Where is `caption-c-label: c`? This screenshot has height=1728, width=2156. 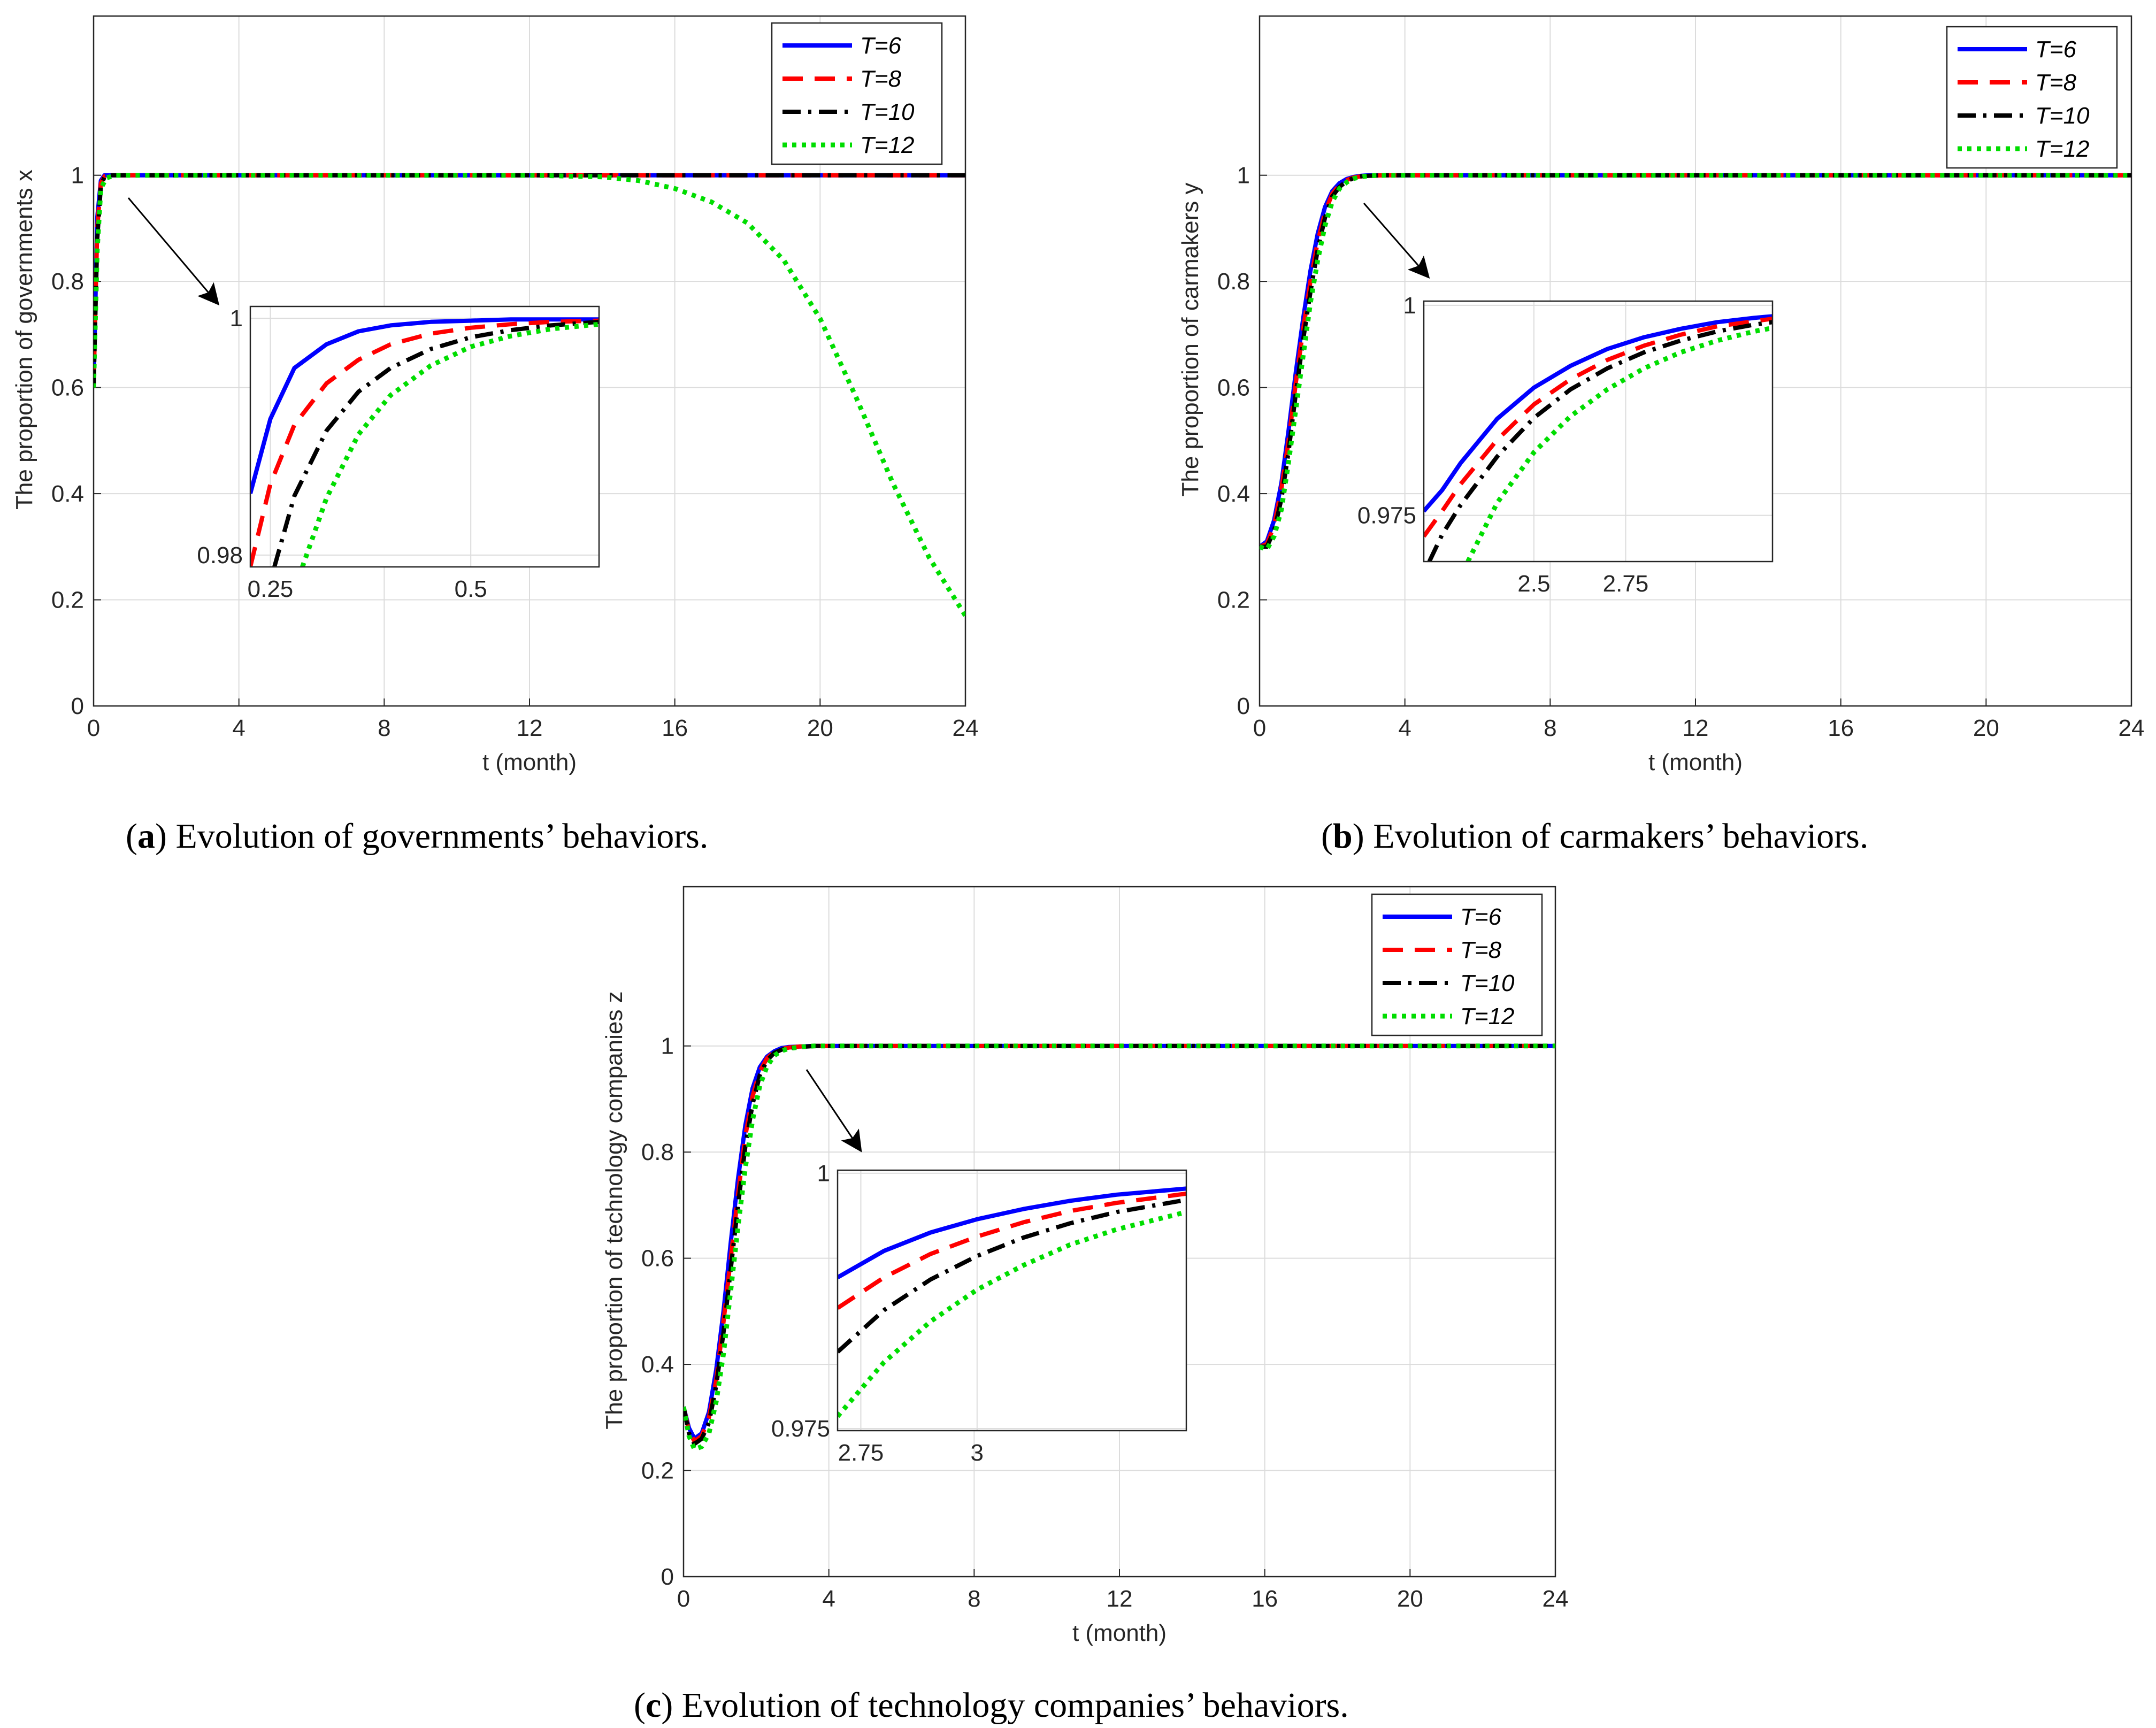 caption-c-label: c is located at coordinates (653, 1705).